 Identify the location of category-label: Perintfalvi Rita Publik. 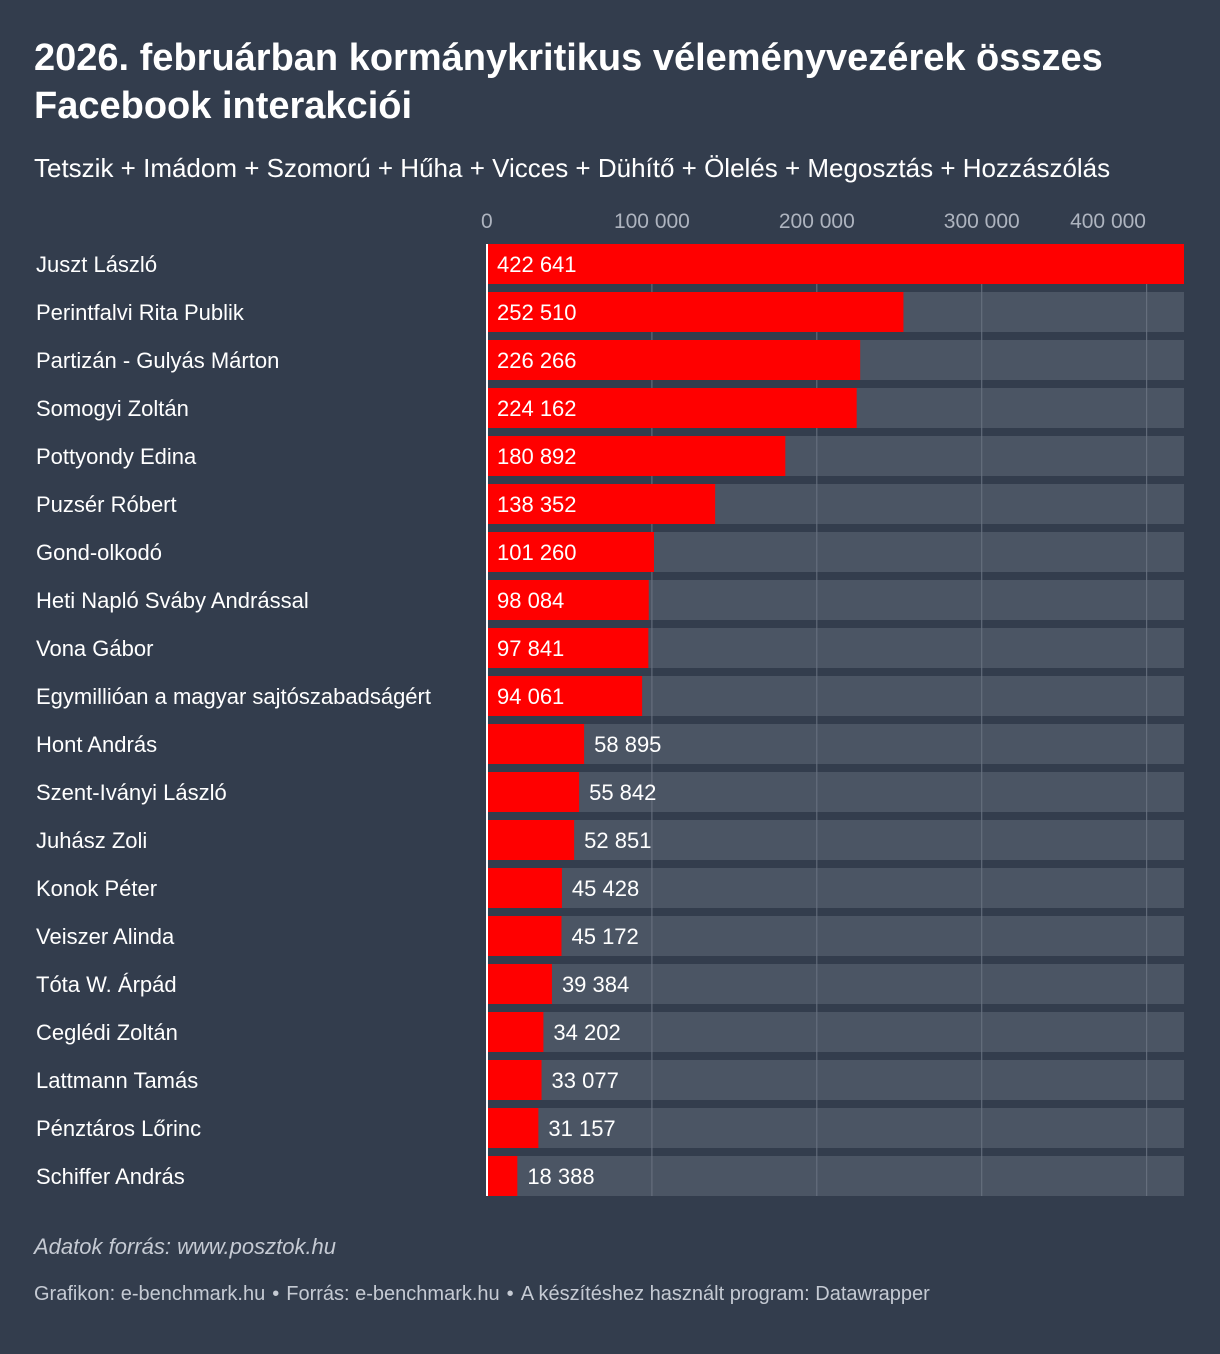
(140, 312).